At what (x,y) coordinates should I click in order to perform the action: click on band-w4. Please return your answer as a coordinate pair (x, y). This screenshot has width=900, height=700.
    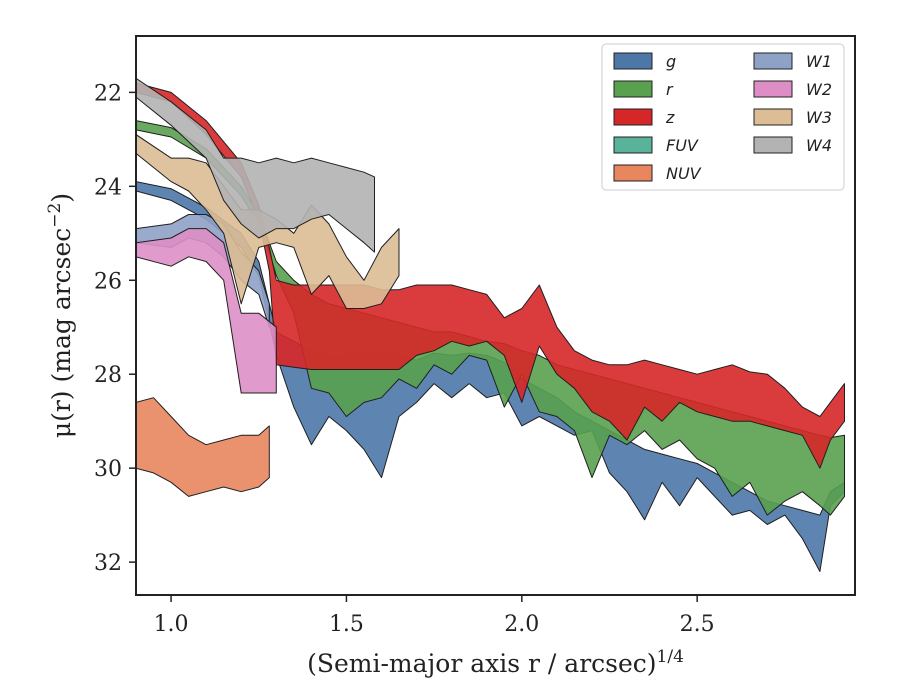
    Looking at the image, I should click on (255, 165).